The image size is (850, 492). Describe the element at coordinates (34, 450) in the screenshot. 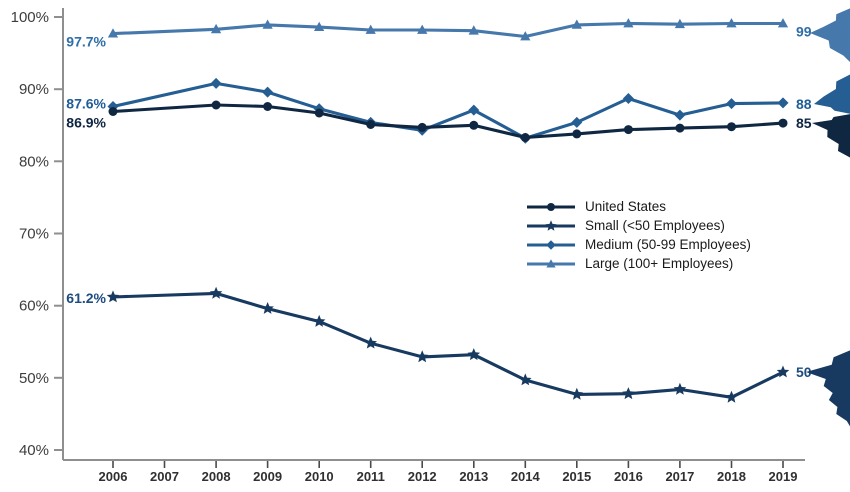

I see `y-tick-label: 40%` at that location.